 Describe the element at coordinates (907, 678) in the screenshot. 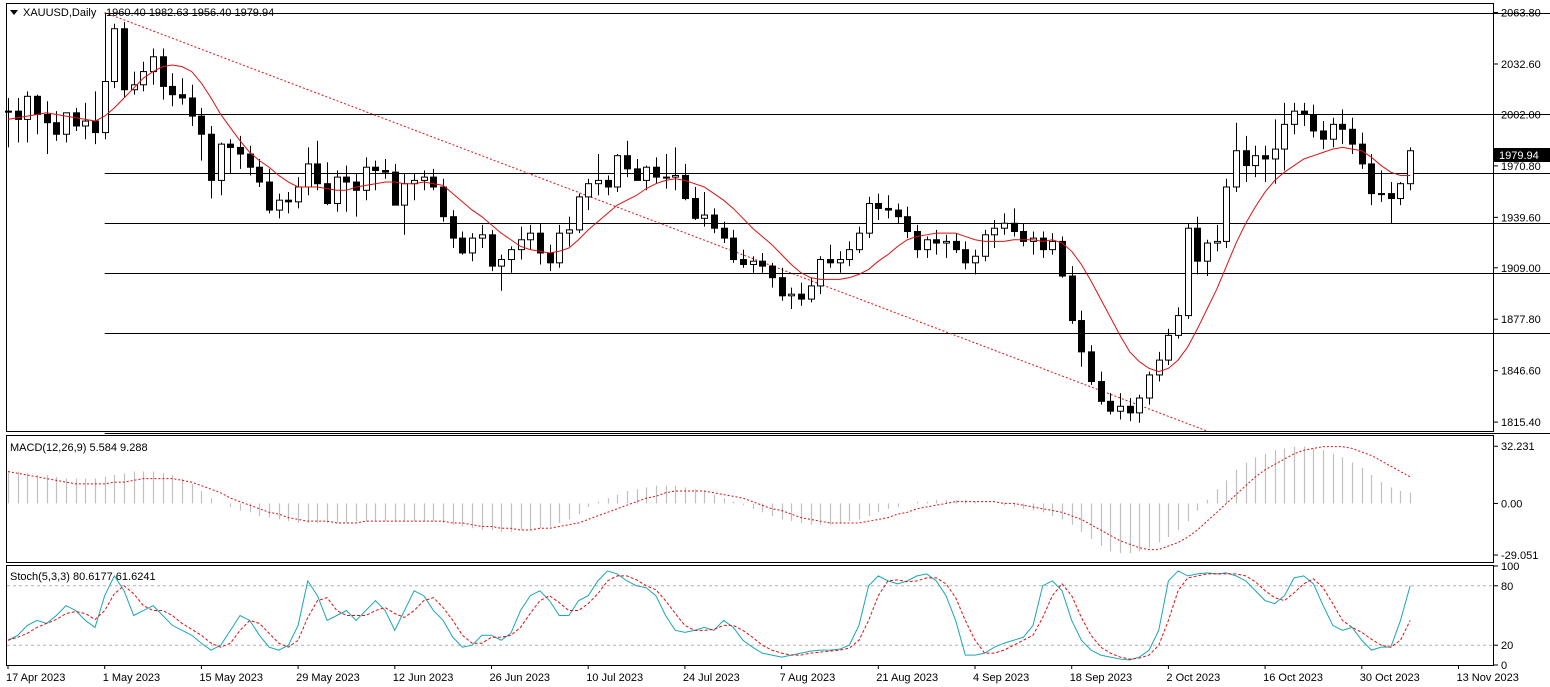

I see `time-tick-label: 21 Aug 2023` at that location.